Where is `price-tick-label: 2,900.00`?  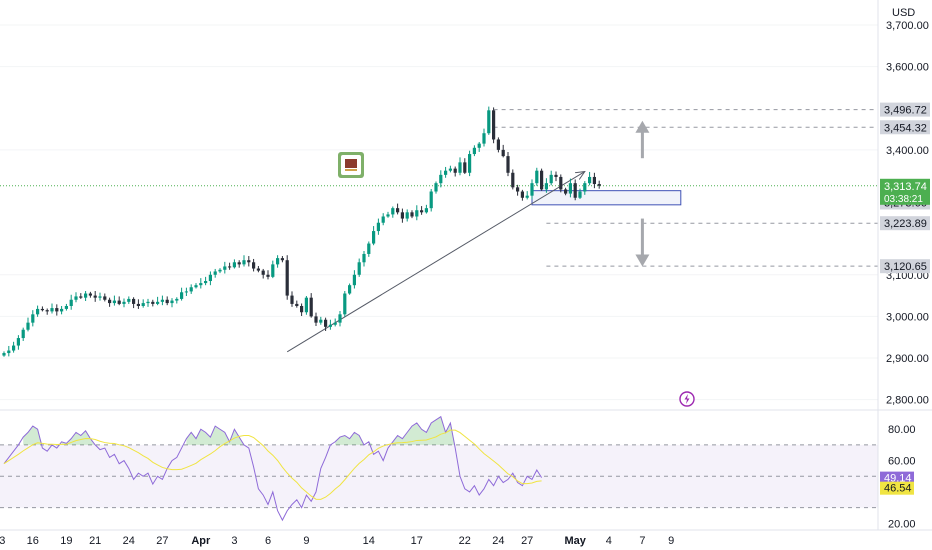 price-tick-label: 2,900.00 is located at coordinates (907, 359).